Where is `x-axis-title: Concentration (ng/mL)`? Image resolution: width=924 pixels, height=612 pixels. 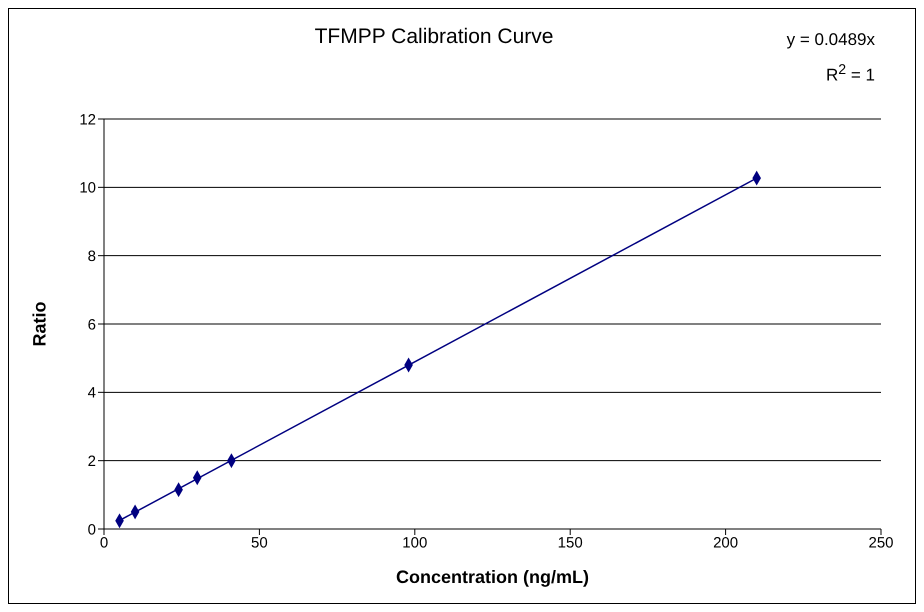
x-axis-title: Concentration (ng/mL) is located at coordinates (492, 577).